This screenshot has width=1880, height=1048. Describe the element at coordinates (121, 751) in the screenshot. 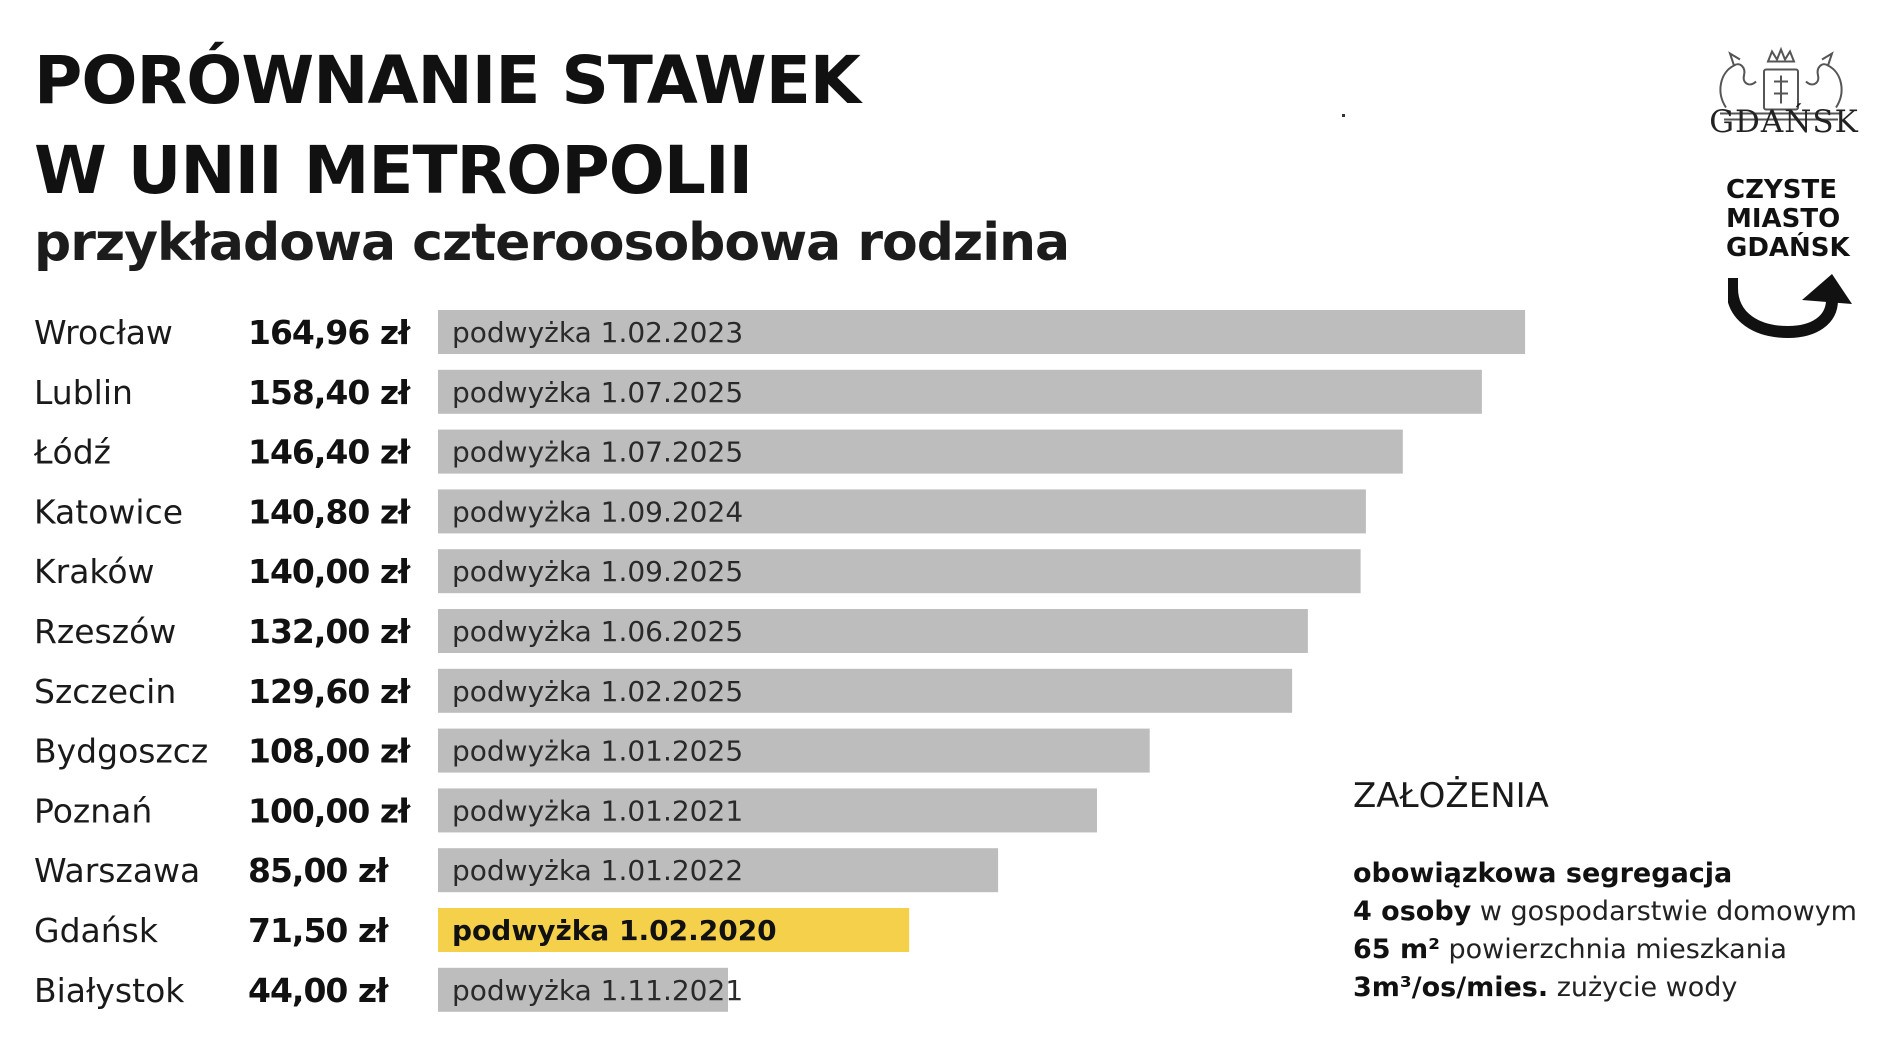

I see `category-label: Bydgoszcz` at that location.